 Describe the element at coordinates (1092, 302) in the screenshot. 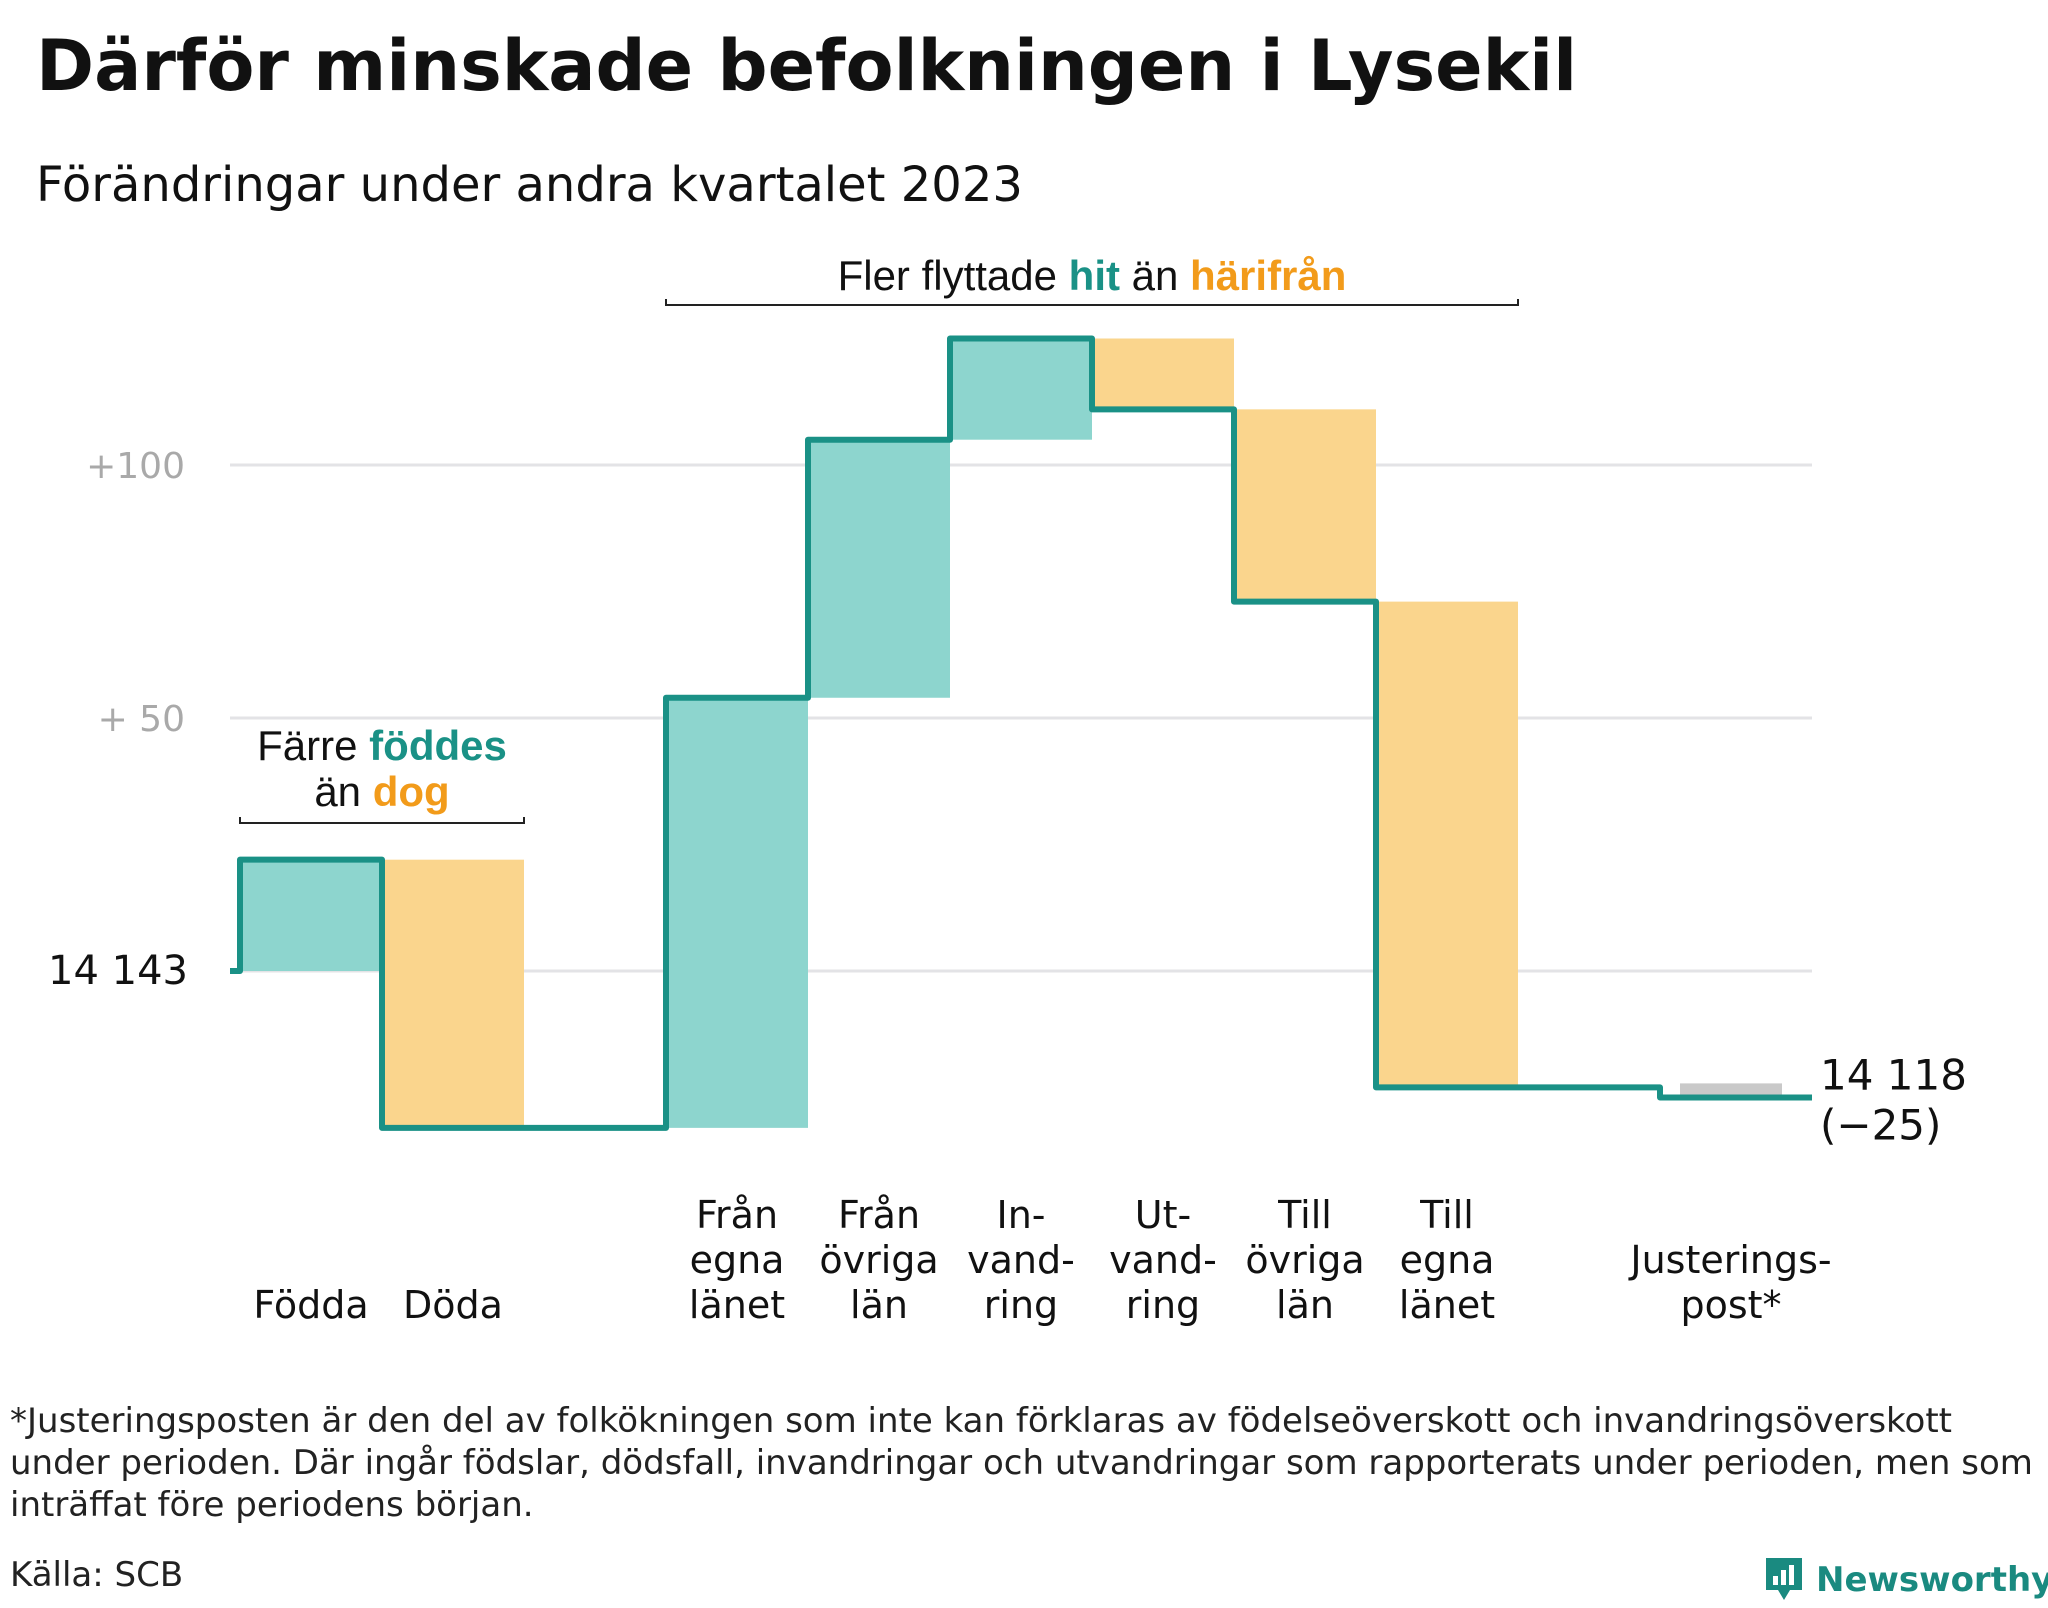

I see `bracket-moves` at that location.